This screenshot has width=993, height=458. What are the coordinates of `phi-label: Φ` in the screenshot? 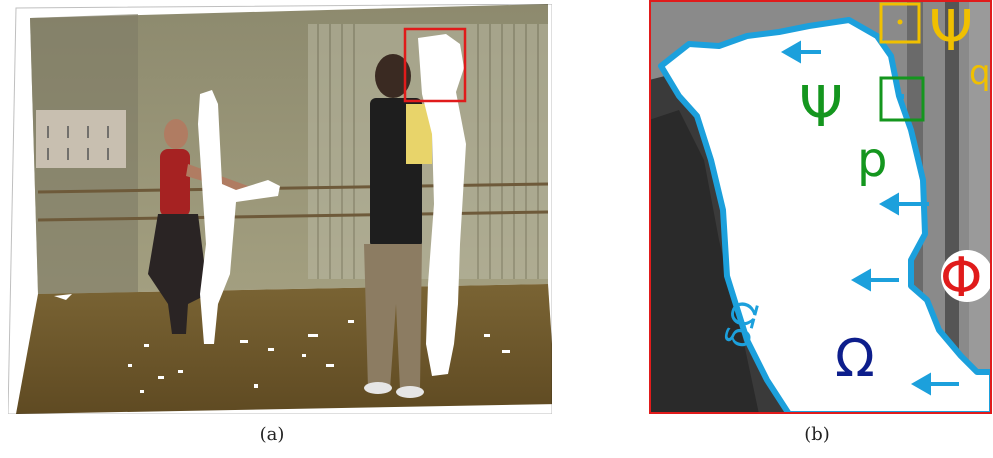 It's located at (961, 277).